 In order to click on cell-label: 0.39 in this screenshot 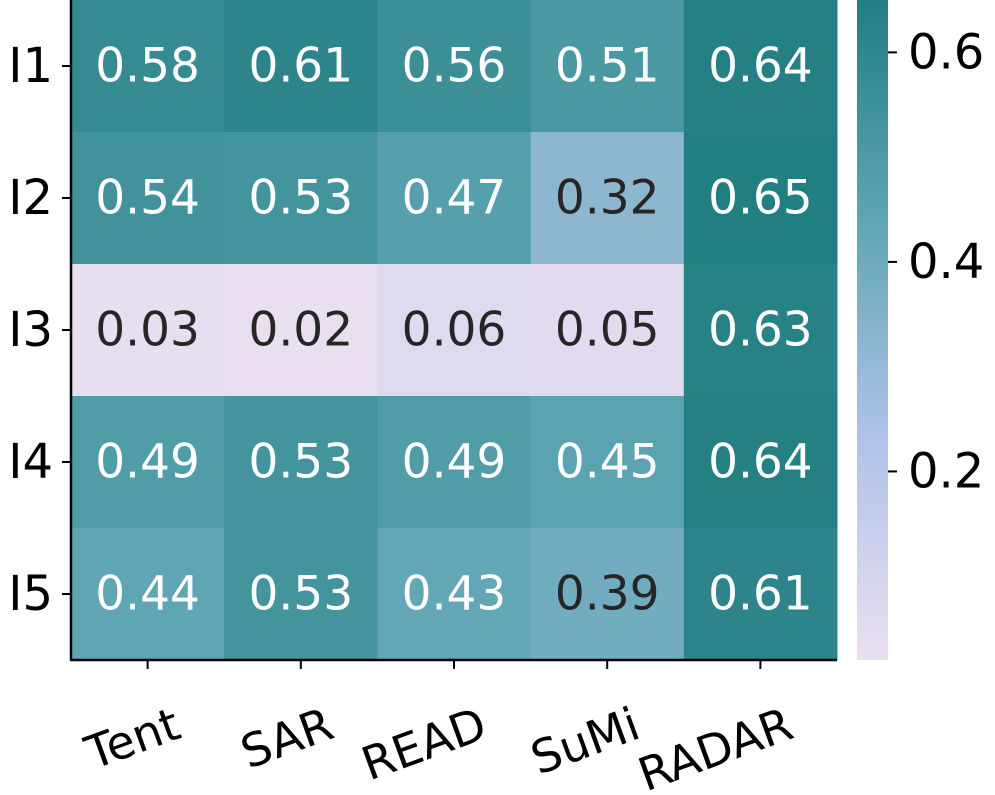, I will do `click(607, 594)`.